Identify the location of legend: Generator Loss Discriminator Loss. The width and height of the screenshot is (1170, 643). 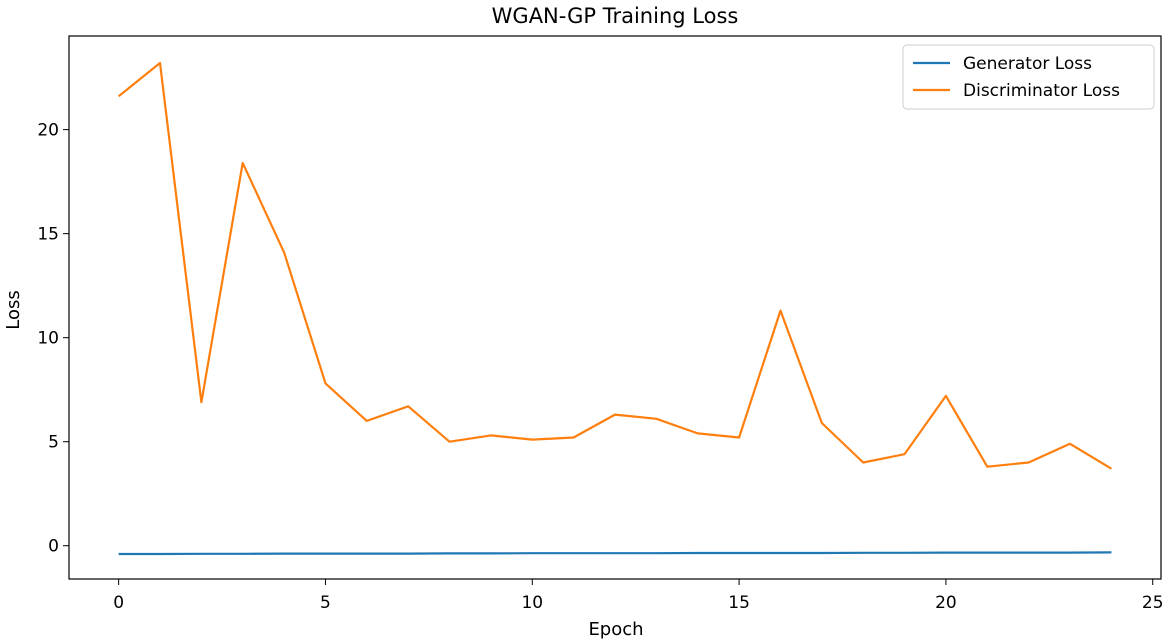
(1028, 77).